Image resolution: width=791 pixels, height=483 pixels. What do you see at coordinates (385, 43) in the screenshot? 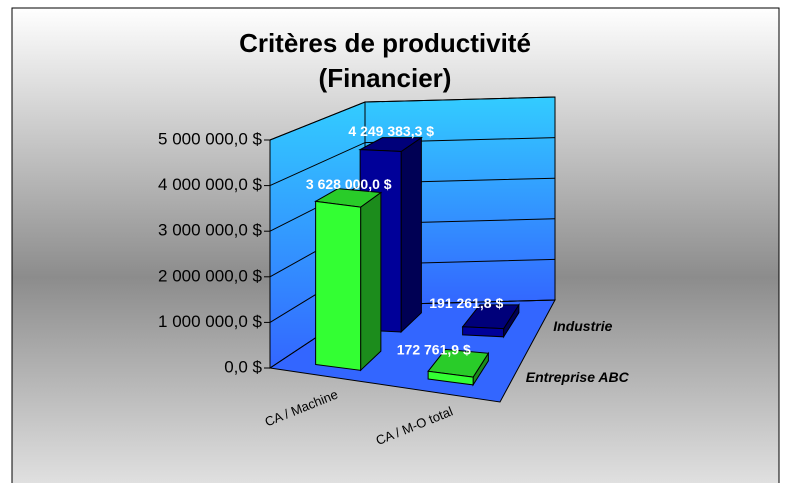
I see `chart-title: Critères de productivité` at bounding box center [385, 43].